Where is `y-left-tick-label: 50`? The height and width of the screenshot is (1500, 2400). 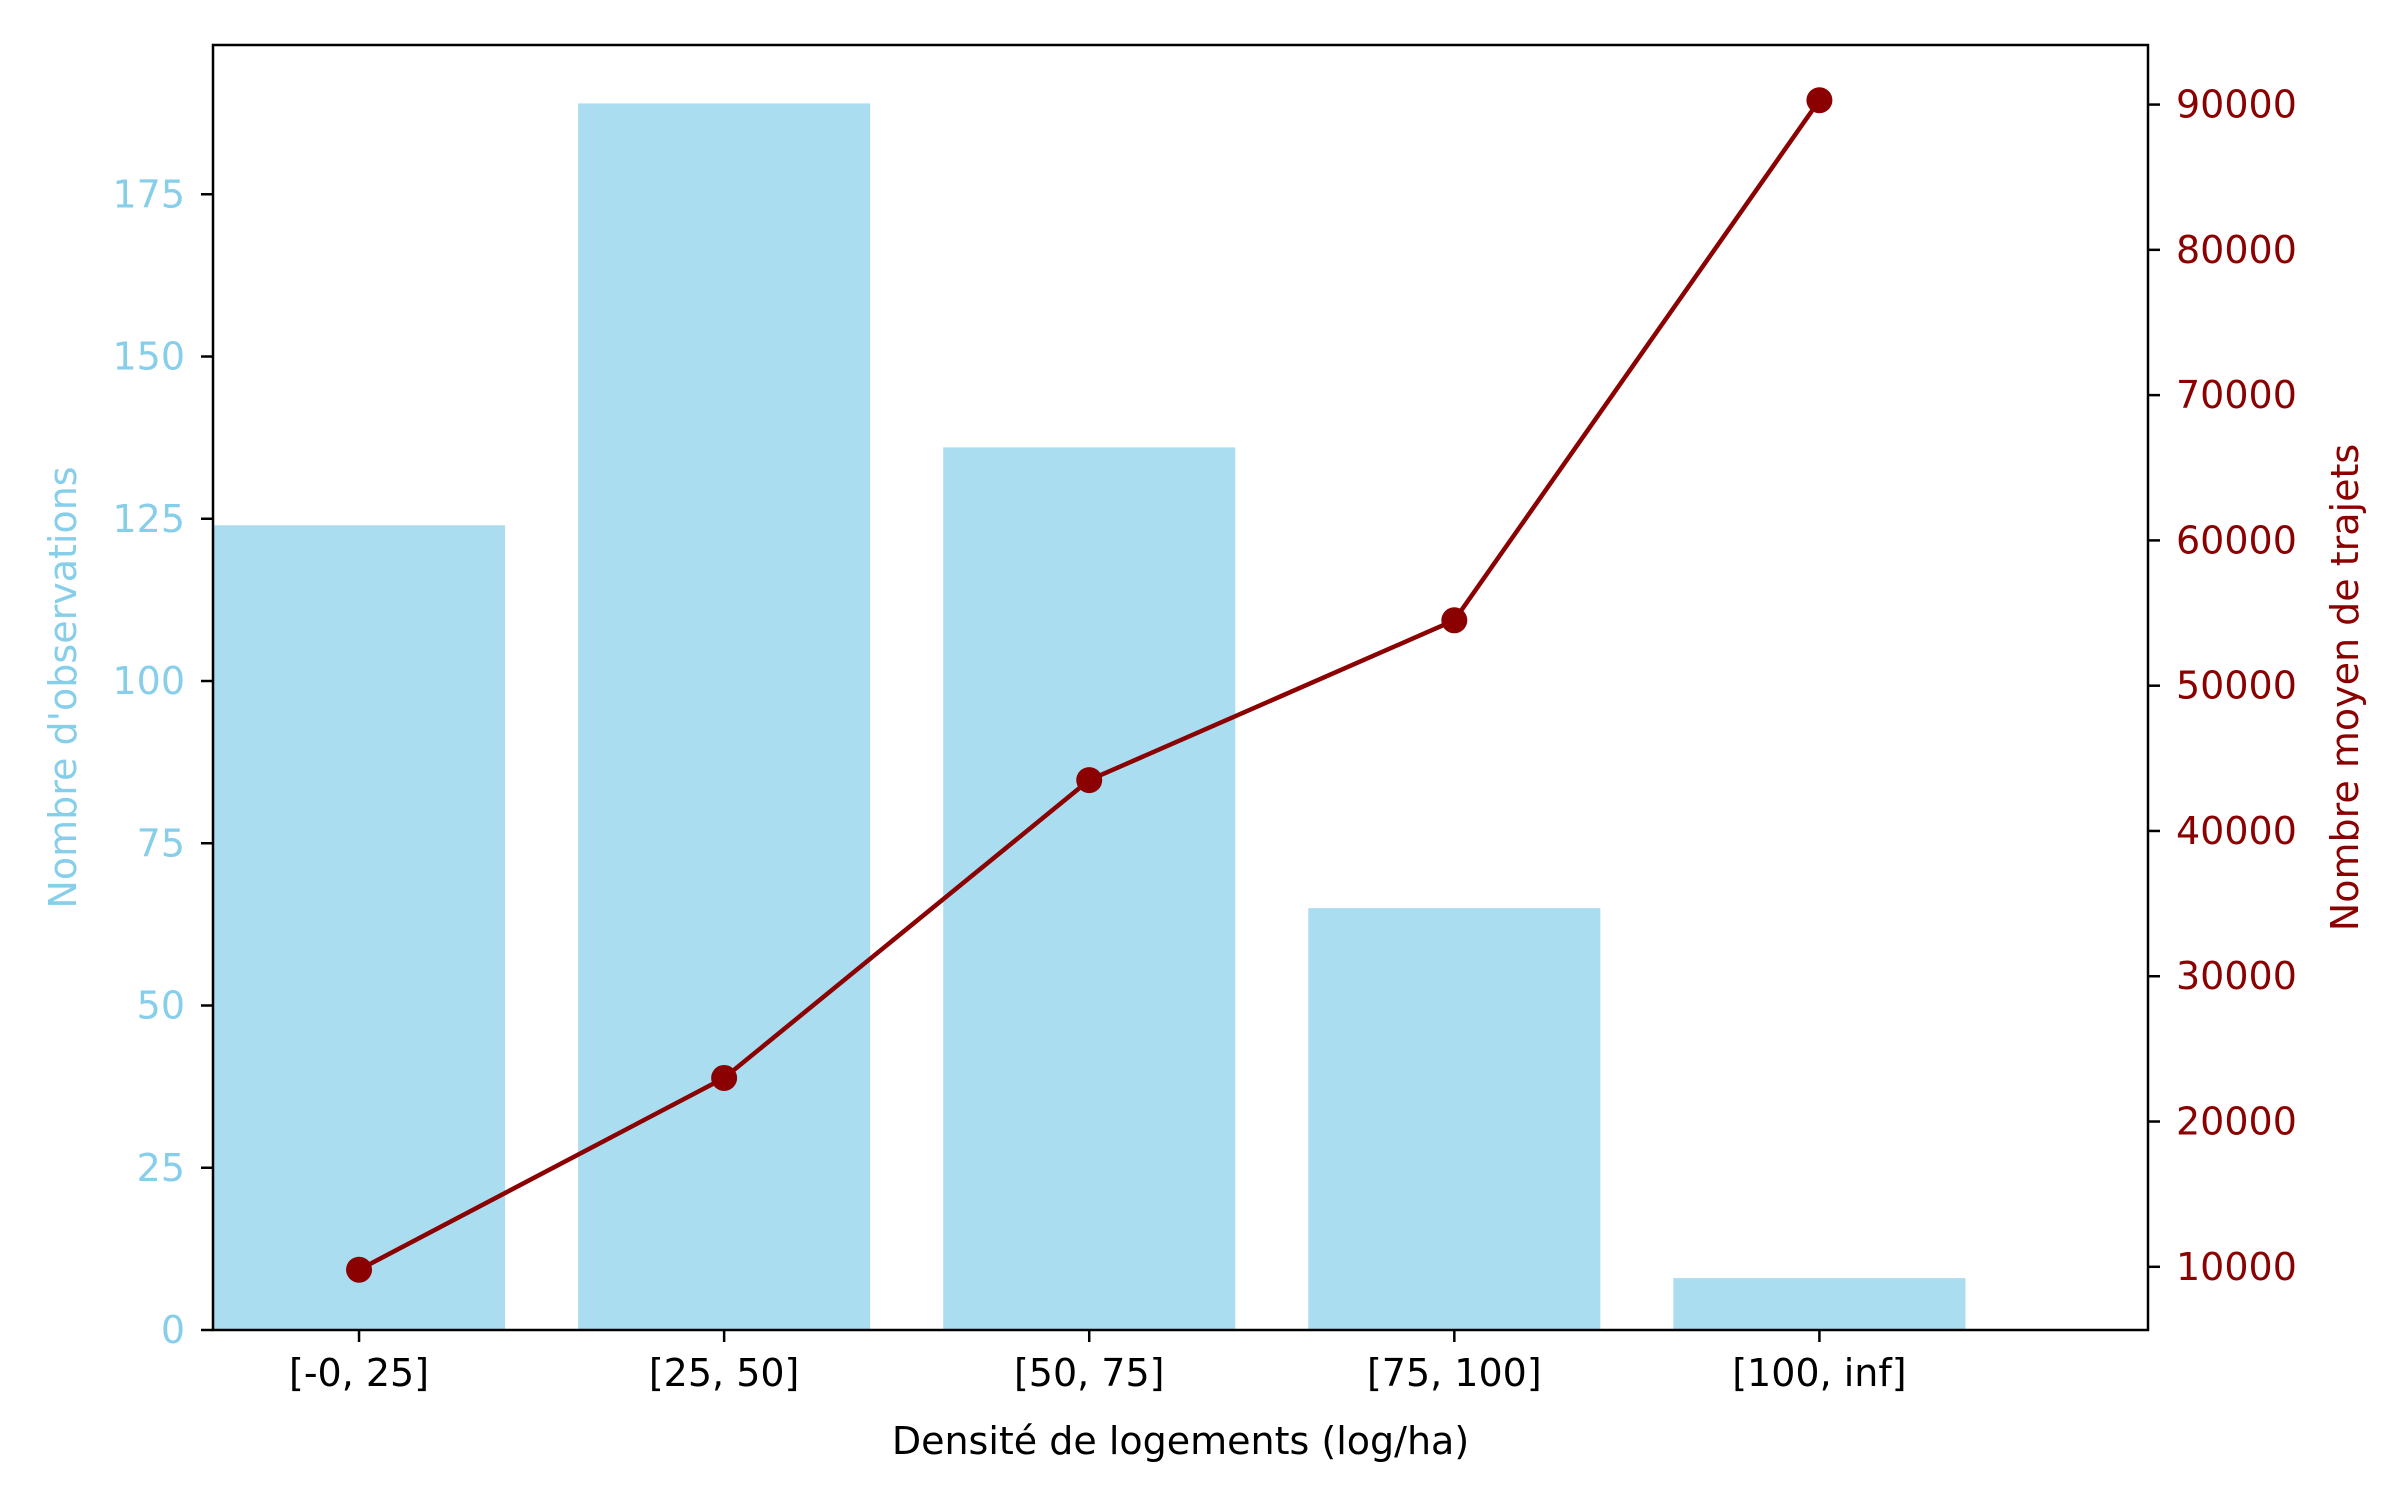
y-left-tick-label: 50 is located at coordinates (161, 1006).